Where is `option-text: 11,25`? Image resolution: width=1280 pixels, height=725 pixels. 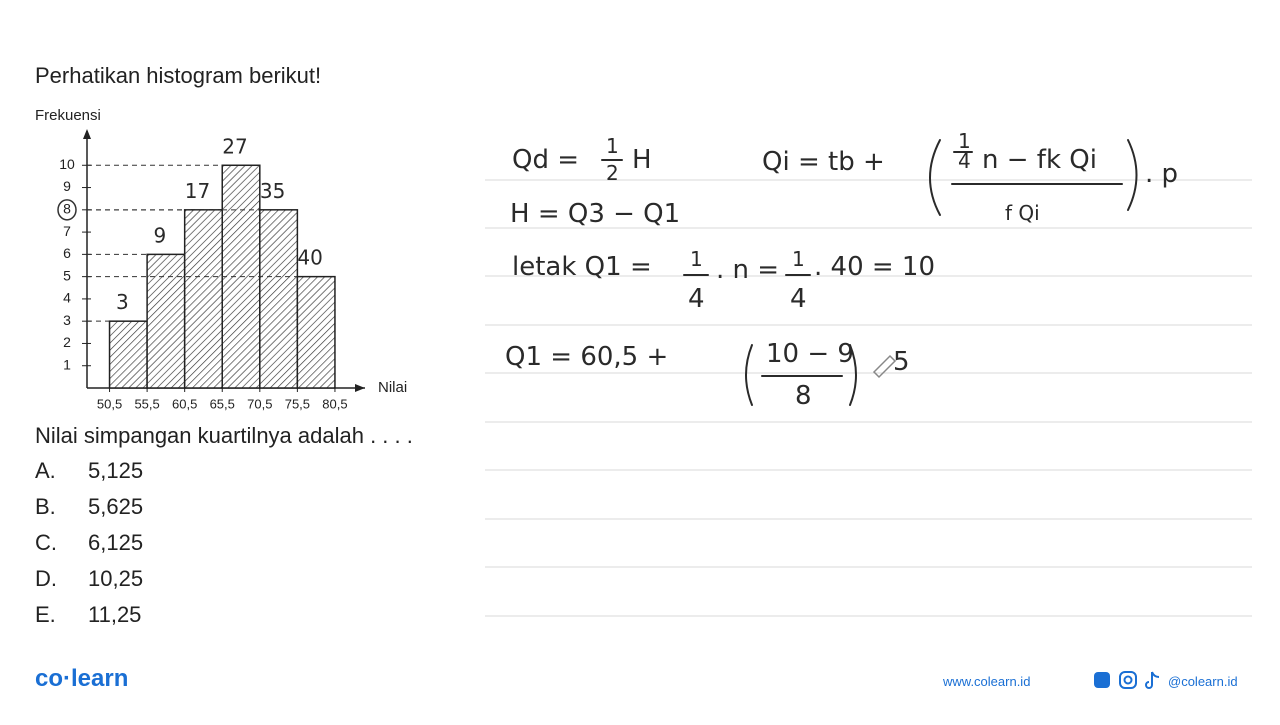
option-text: 11,25 is located at coordinates (114, 614).